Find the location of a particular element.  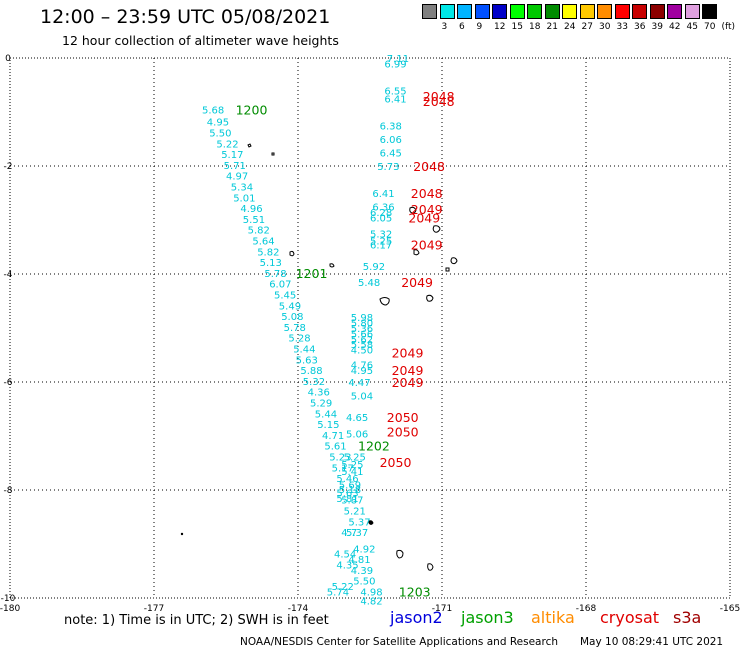

y-tick-label: -4 is located at coordinates (8, 275).